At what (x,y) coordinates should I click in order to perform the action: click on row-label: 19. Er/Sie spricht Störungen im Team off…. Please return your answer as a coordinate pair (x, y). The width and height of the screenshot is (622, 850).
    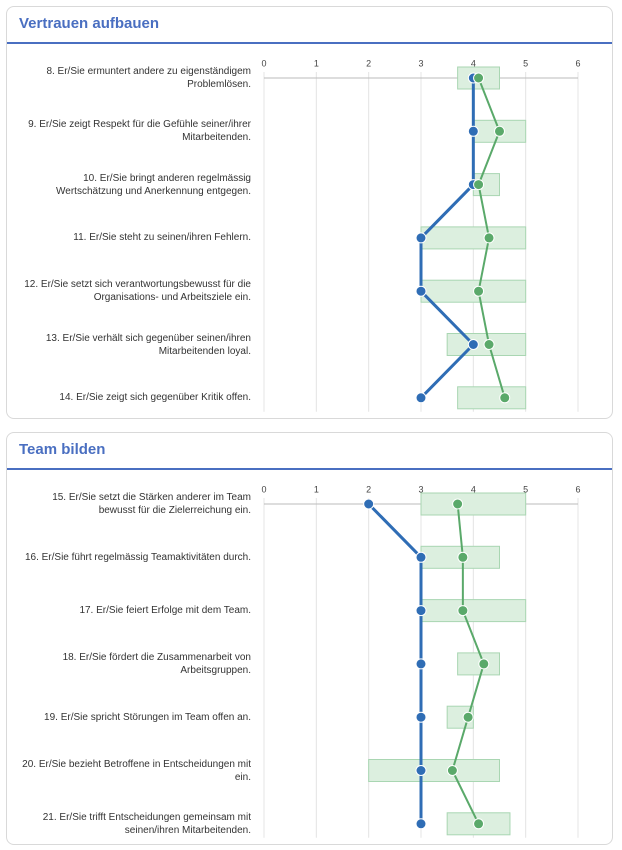
    Looking at the image, I should click on (147, 717).